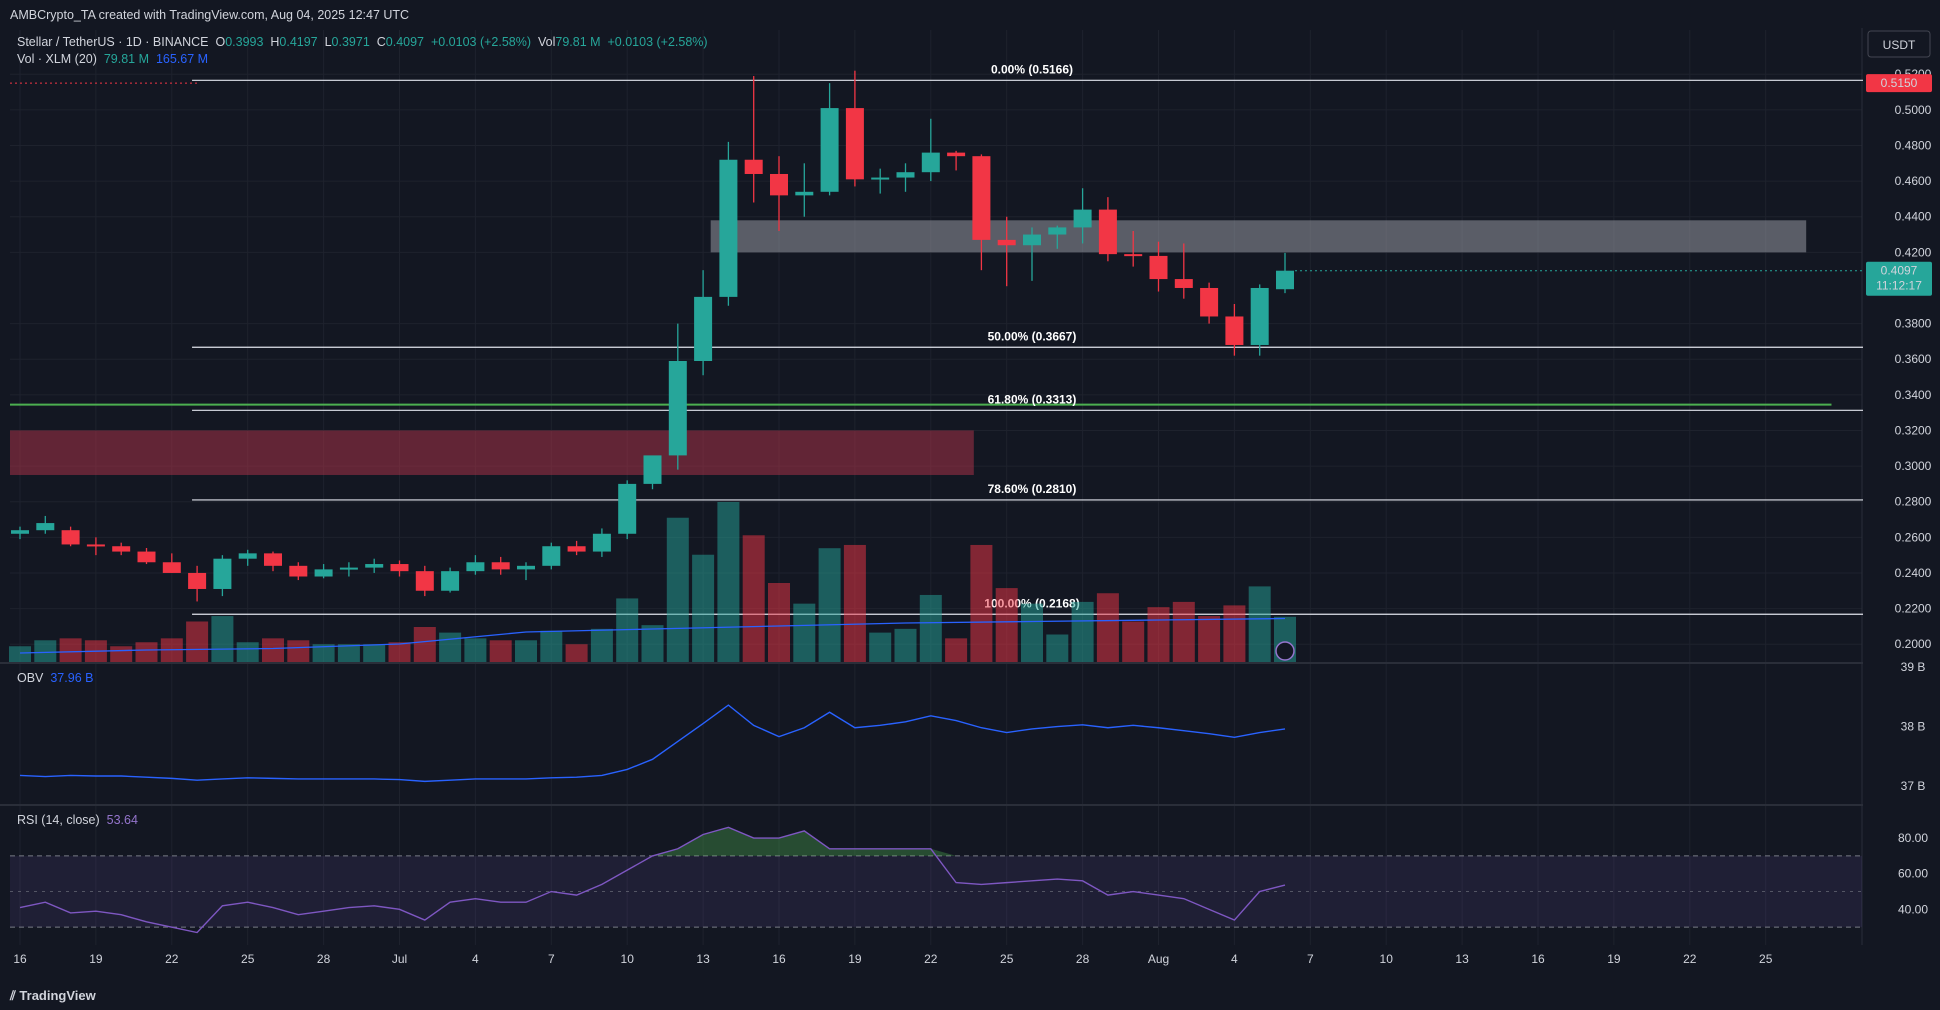  I want to click on rsi-line, so click(652, 880).